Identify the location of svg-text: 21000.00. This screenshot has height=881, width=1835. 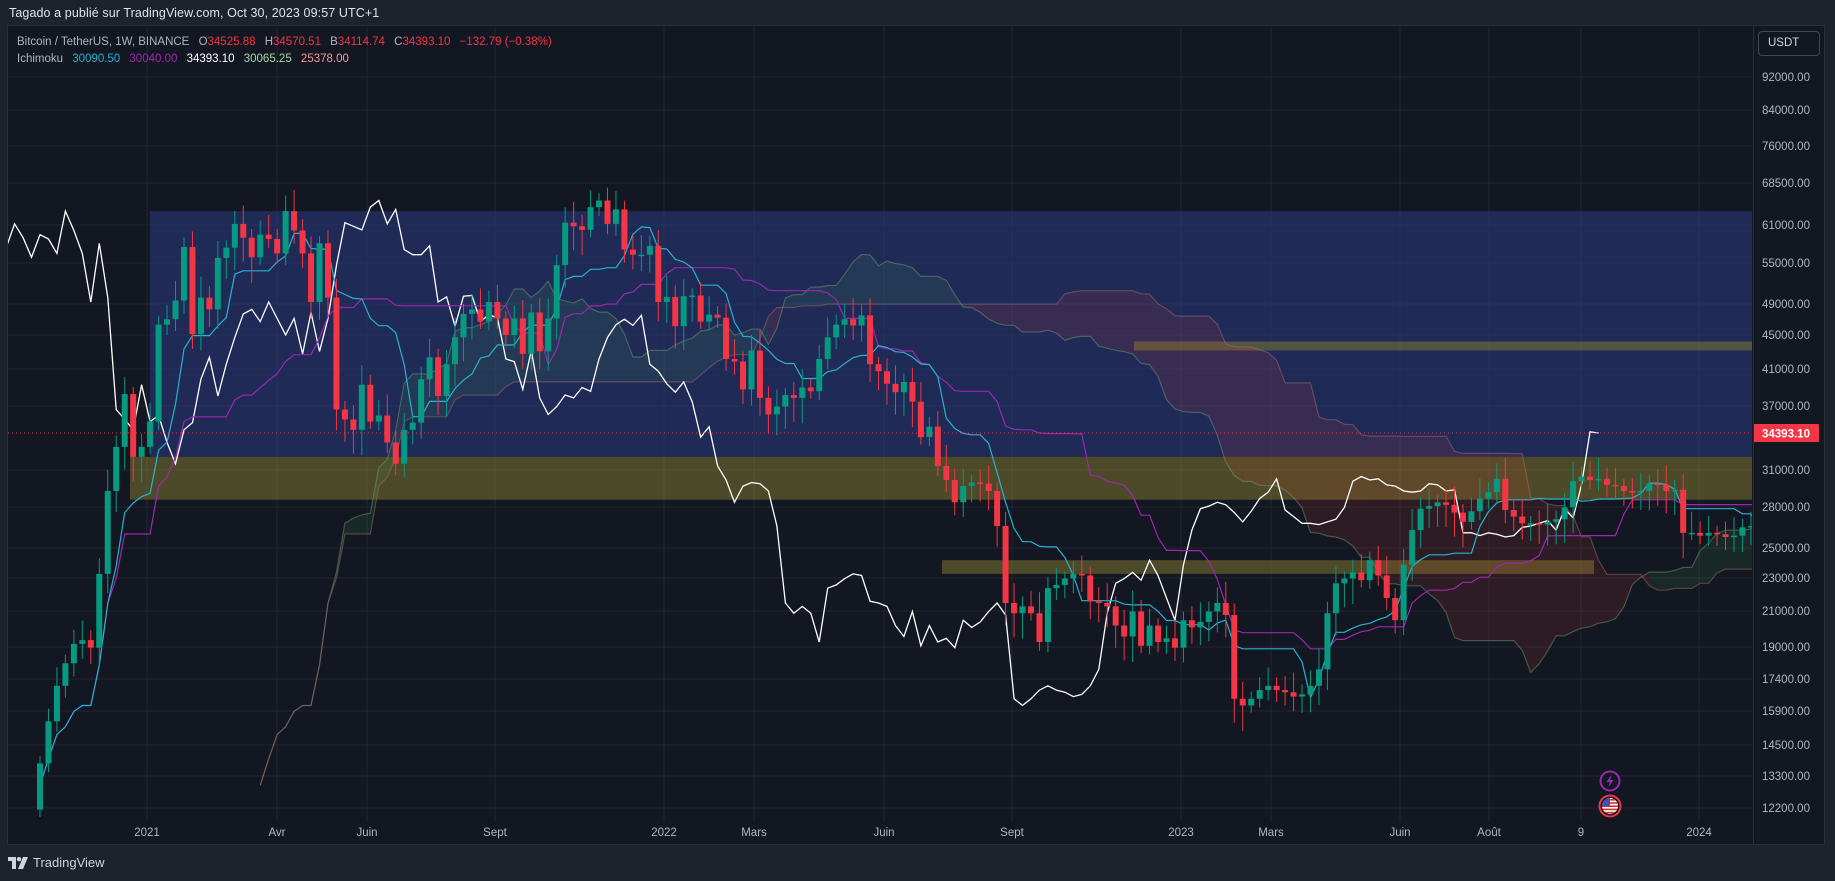
(1786, 612).